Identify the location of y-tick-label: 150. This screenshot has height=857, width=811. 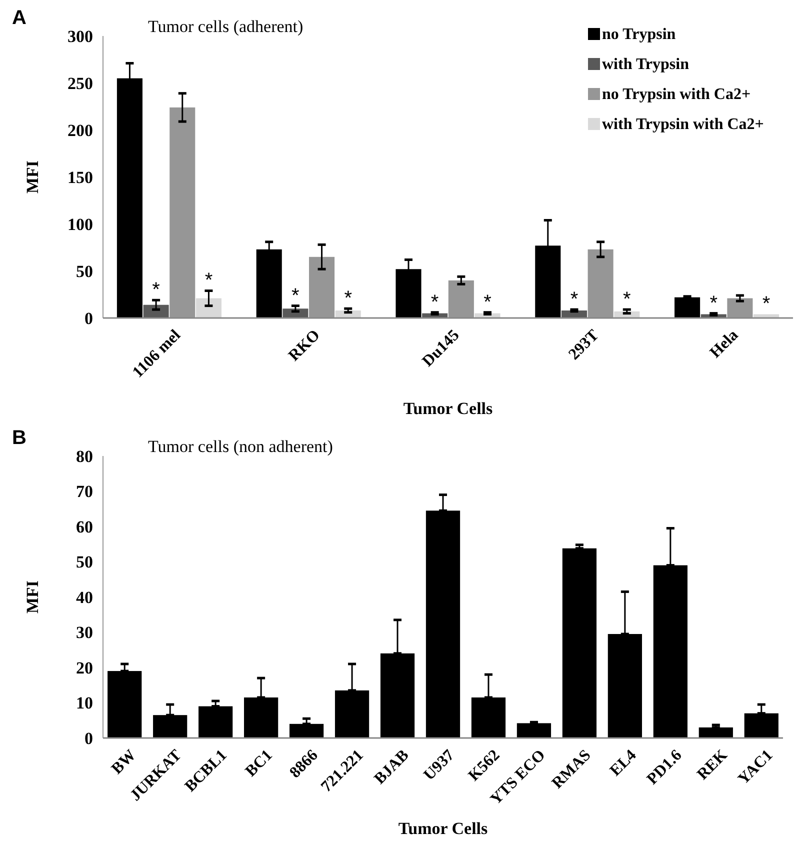
(80, 177).